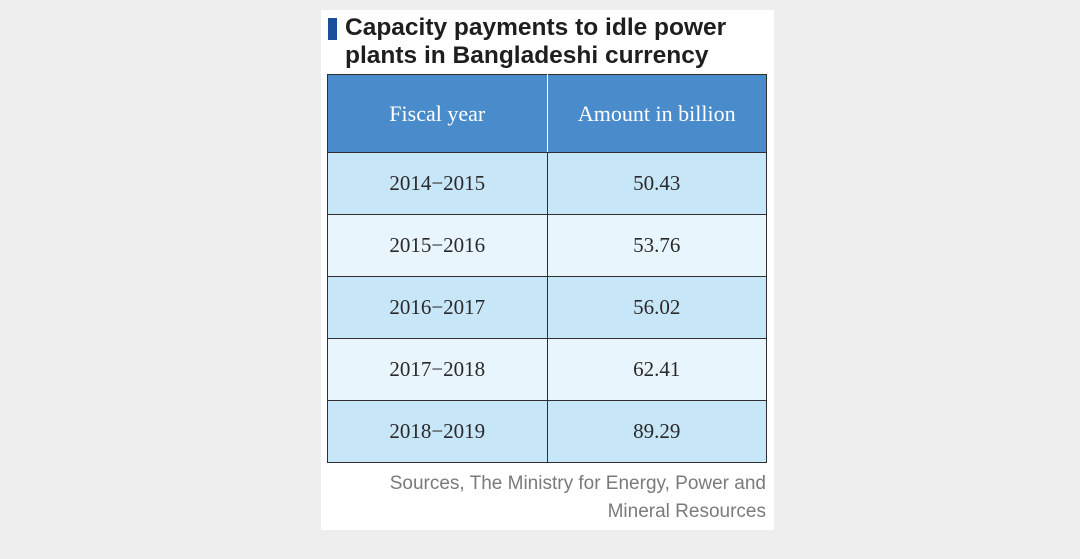 The height and width of the screenshot is (559, 1080). What do you see at coordinates (656, 245) in the screenshot?
I see `cell-amount: 53.76` at bounding box center [656, 245].